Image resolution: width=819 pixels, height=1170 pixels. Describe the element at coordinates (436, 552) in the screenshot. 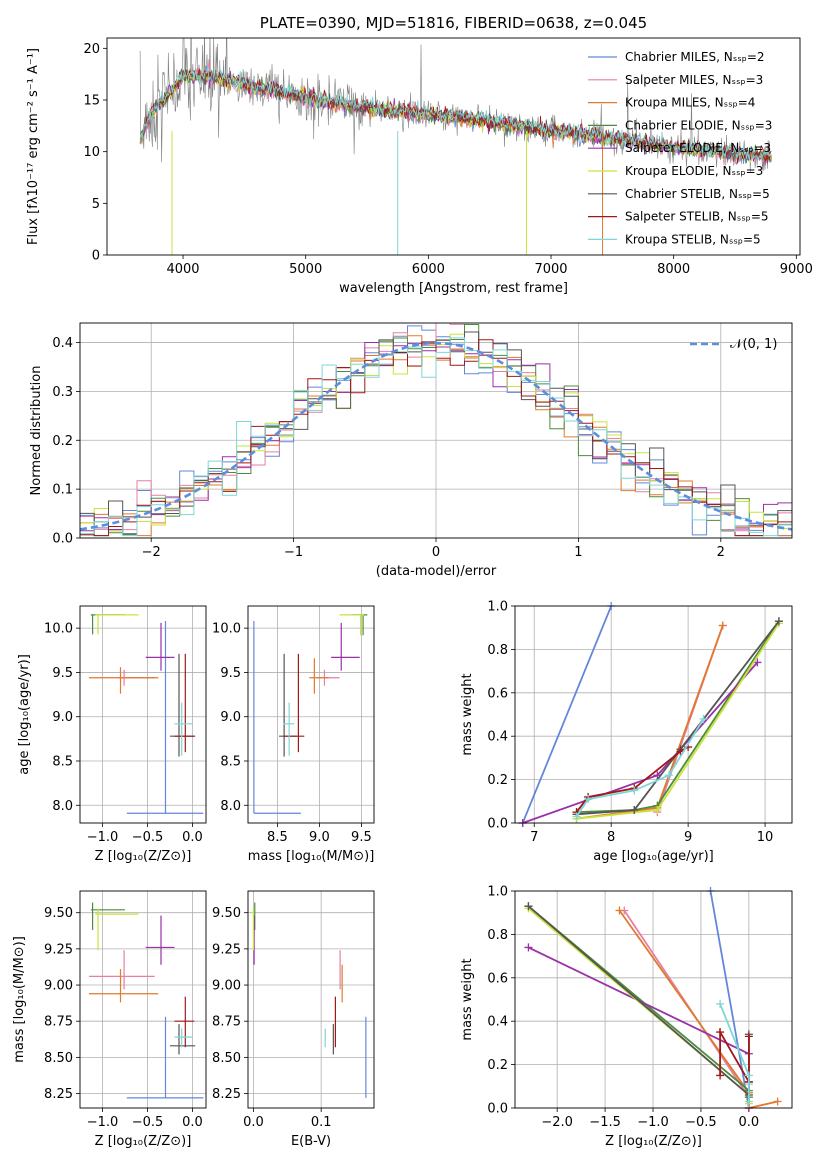

I see `x-tick-label: 0` at that location.